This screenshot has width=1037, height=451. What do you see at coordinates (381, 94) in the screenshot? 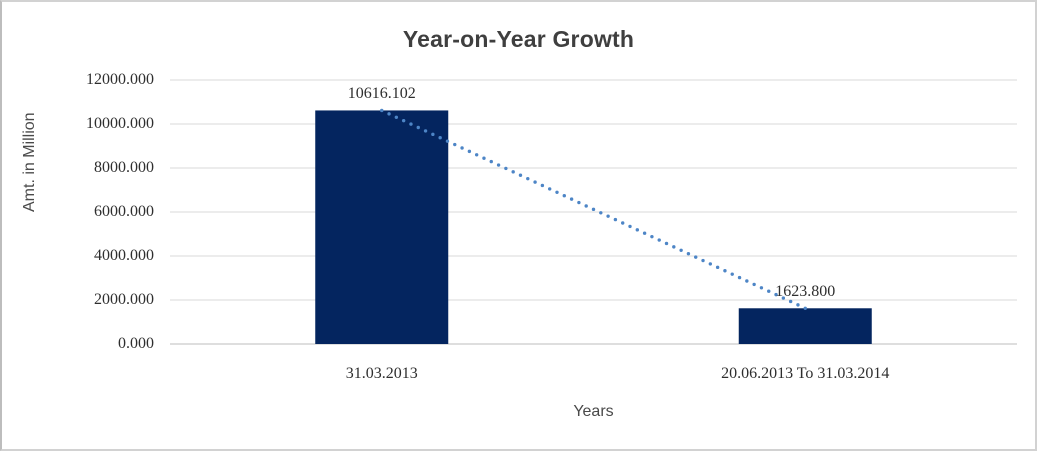
I see `bar-data-label: 10616.102` at bounding box center [381, 94].